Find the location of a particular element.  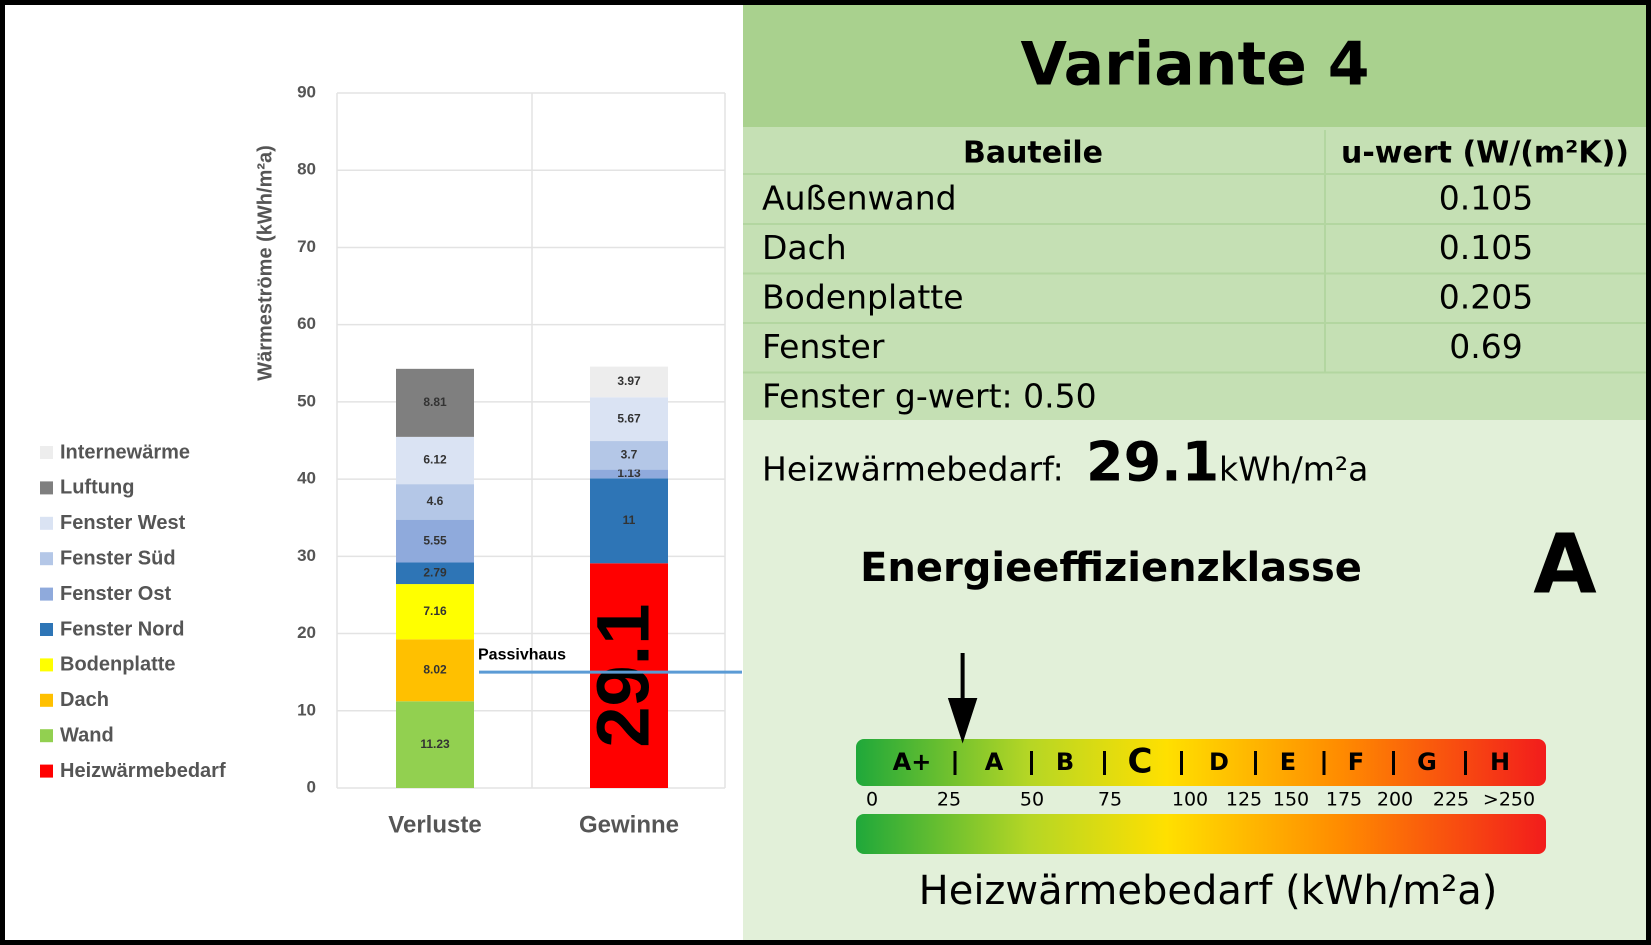

row-label: Dach is located at coordinates (804, 247).